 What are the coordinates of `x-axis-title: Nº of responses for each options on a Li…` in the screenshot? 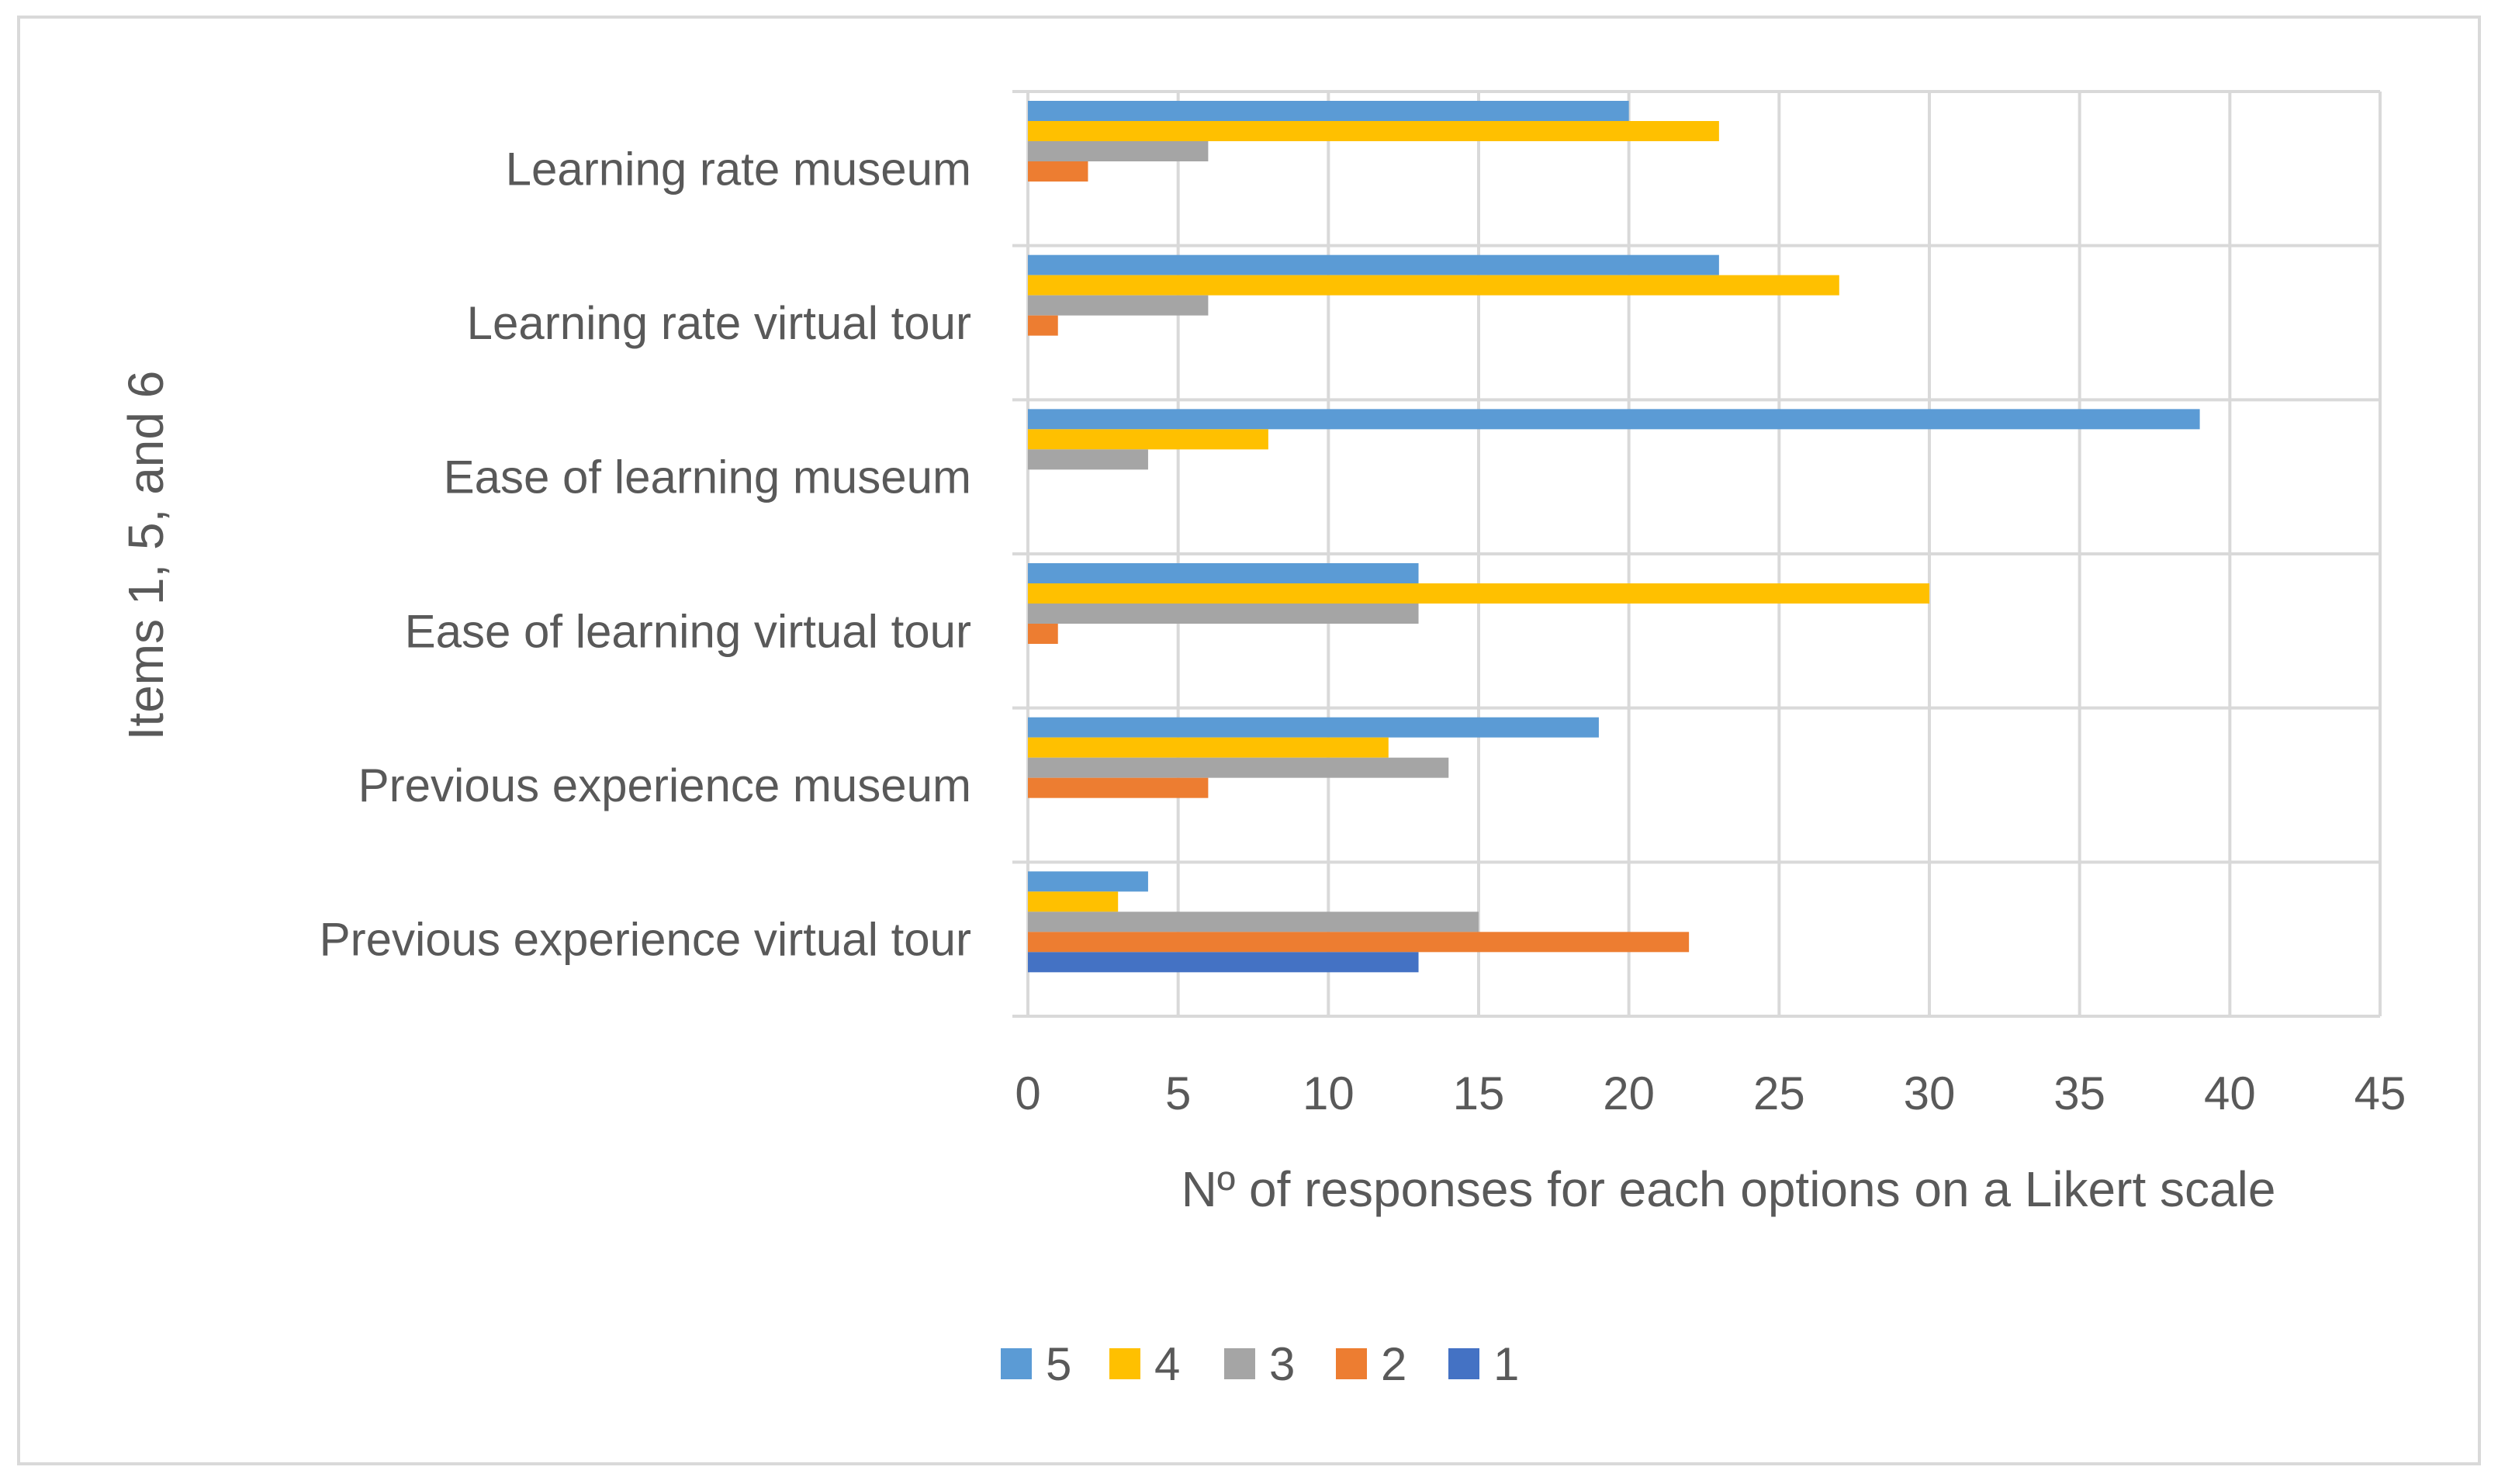 It's located at (1729, 1189).